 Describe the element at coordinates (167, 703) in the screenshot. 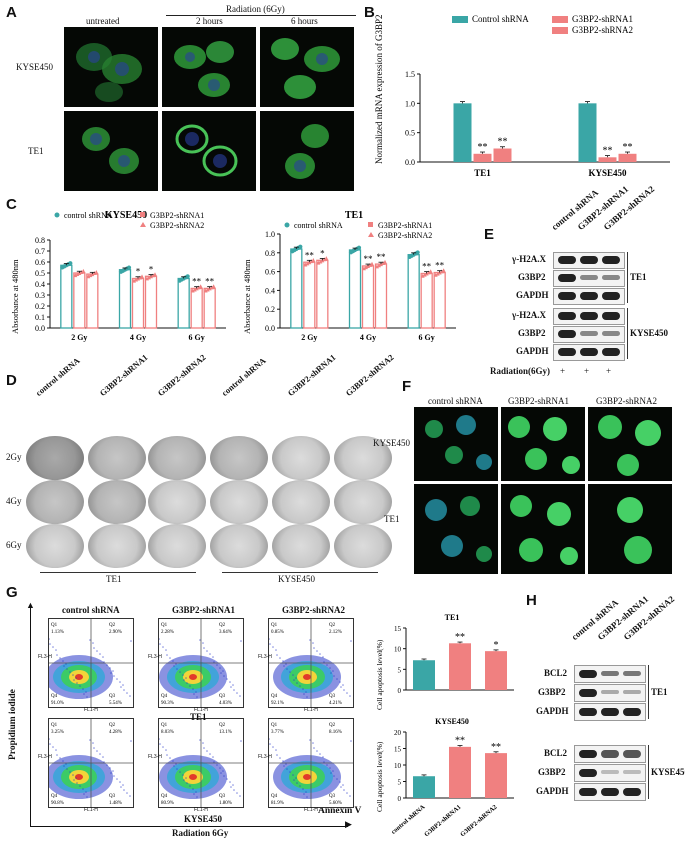

I see `quadrant-percent: 90.3%` at that location.